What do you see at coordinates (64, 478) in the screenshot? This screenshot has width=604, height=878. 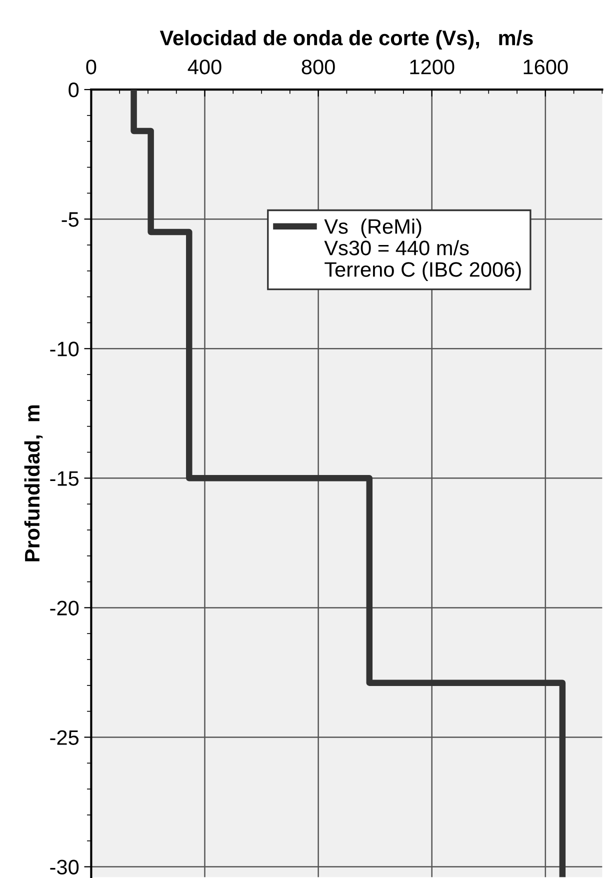 I see `y-tick-label: -15` at bounding box center [64, 478].